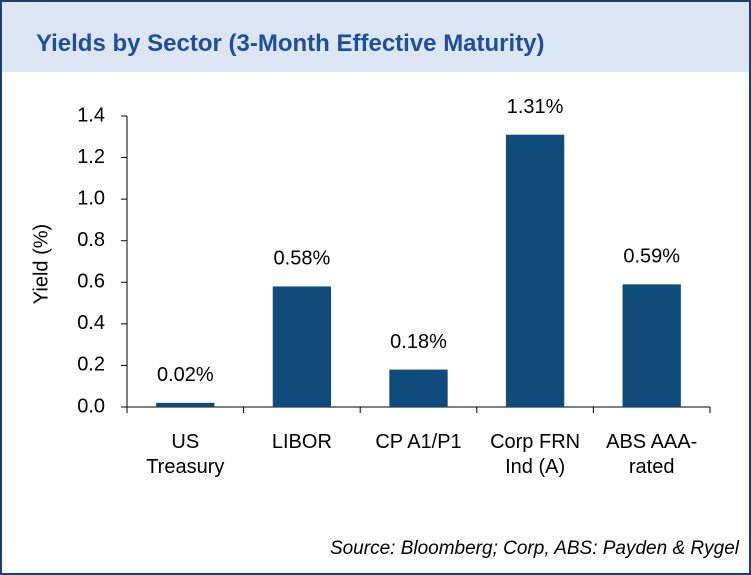 This screenshot has width=751, height=575. Describe the element at coordinates (91, 198) in the screenshot. I see `y-tick-label: 1.0` at that location.